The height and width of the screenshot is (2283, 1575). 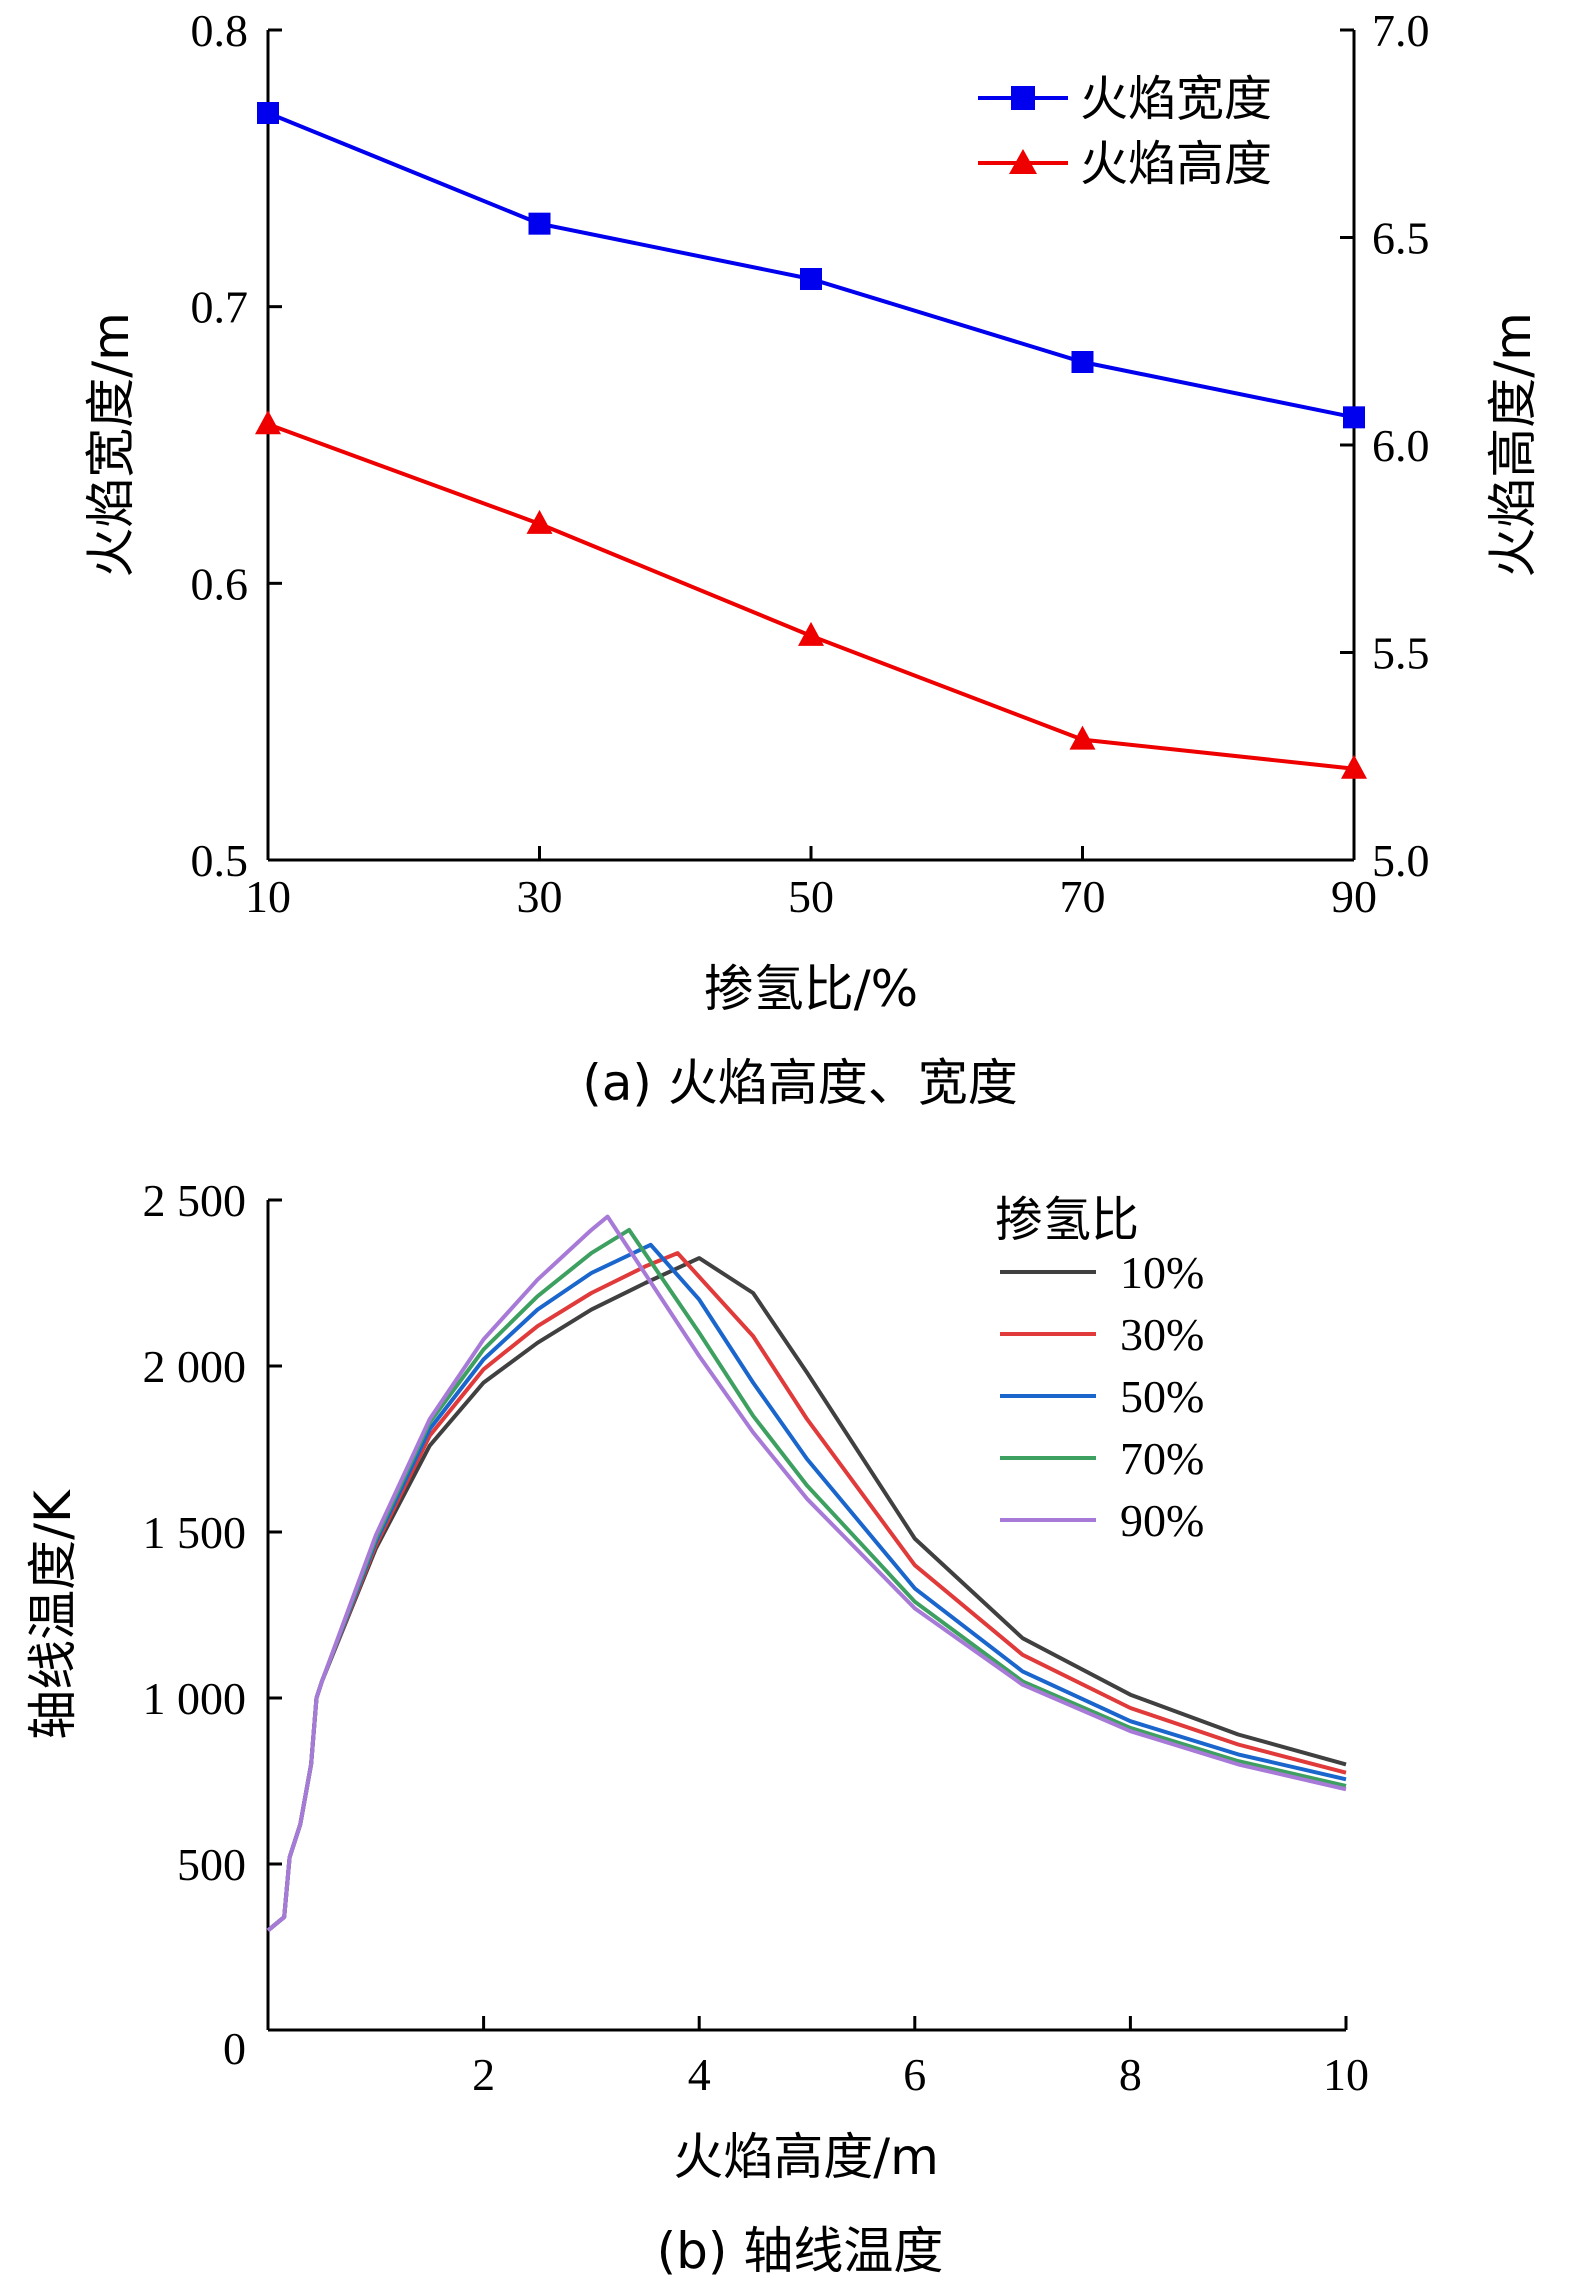 What do you see at coordinates (1023, 98) in the screenshot?
I see `legend-marker-square` at bounding box center [1023, 98].